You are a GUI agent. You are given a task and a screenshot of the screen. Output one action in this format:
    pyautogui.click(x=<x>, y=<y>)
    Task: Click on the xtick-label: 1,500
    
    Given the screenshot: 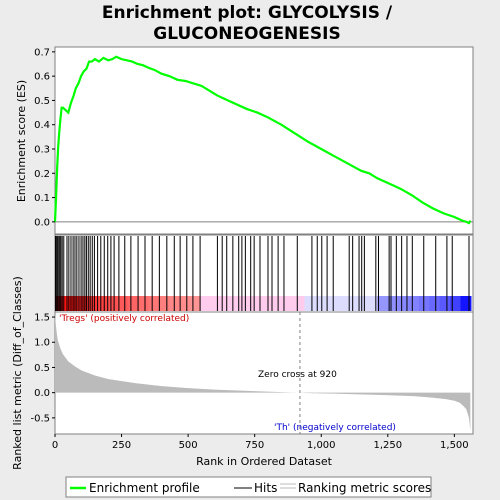 What is the action you would take?
    pyautogui.click(x=454, y=445)
    